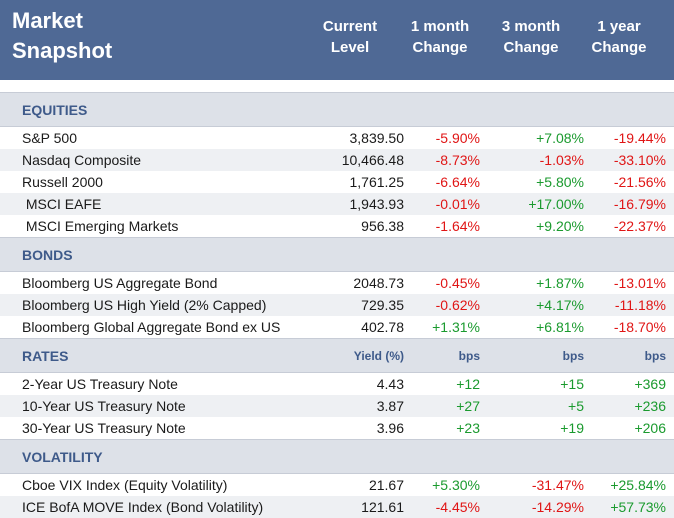 This screenshot has width=674, height=518. Describe the element at coordinates (557, 507) in the screenshot. I see `row-3-month-change: -14.29%` at that location.